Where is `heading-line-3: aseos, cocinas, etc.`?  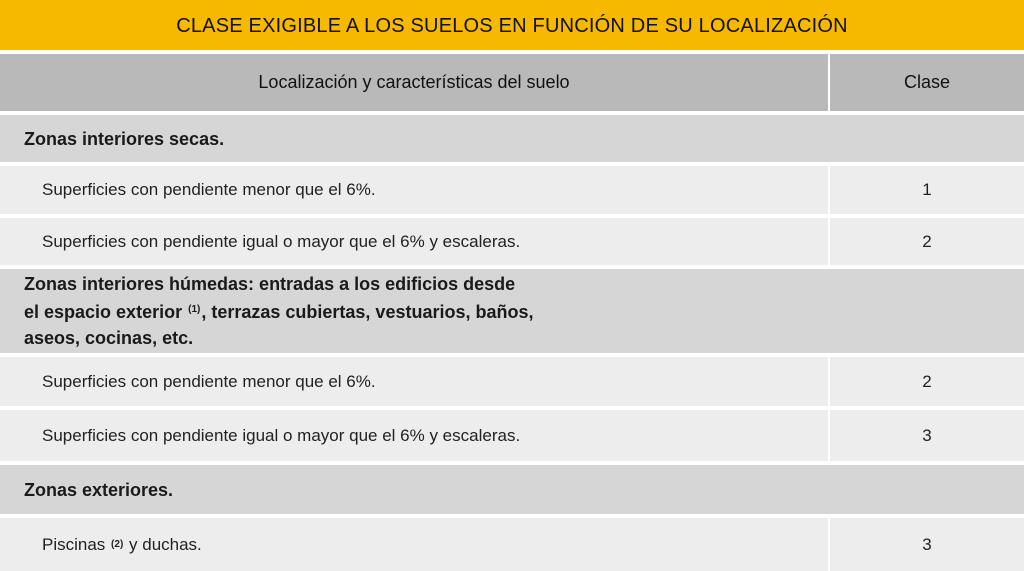 heading-line-3: aseos, cocinas, etc. is located at coordinates (109, 338).